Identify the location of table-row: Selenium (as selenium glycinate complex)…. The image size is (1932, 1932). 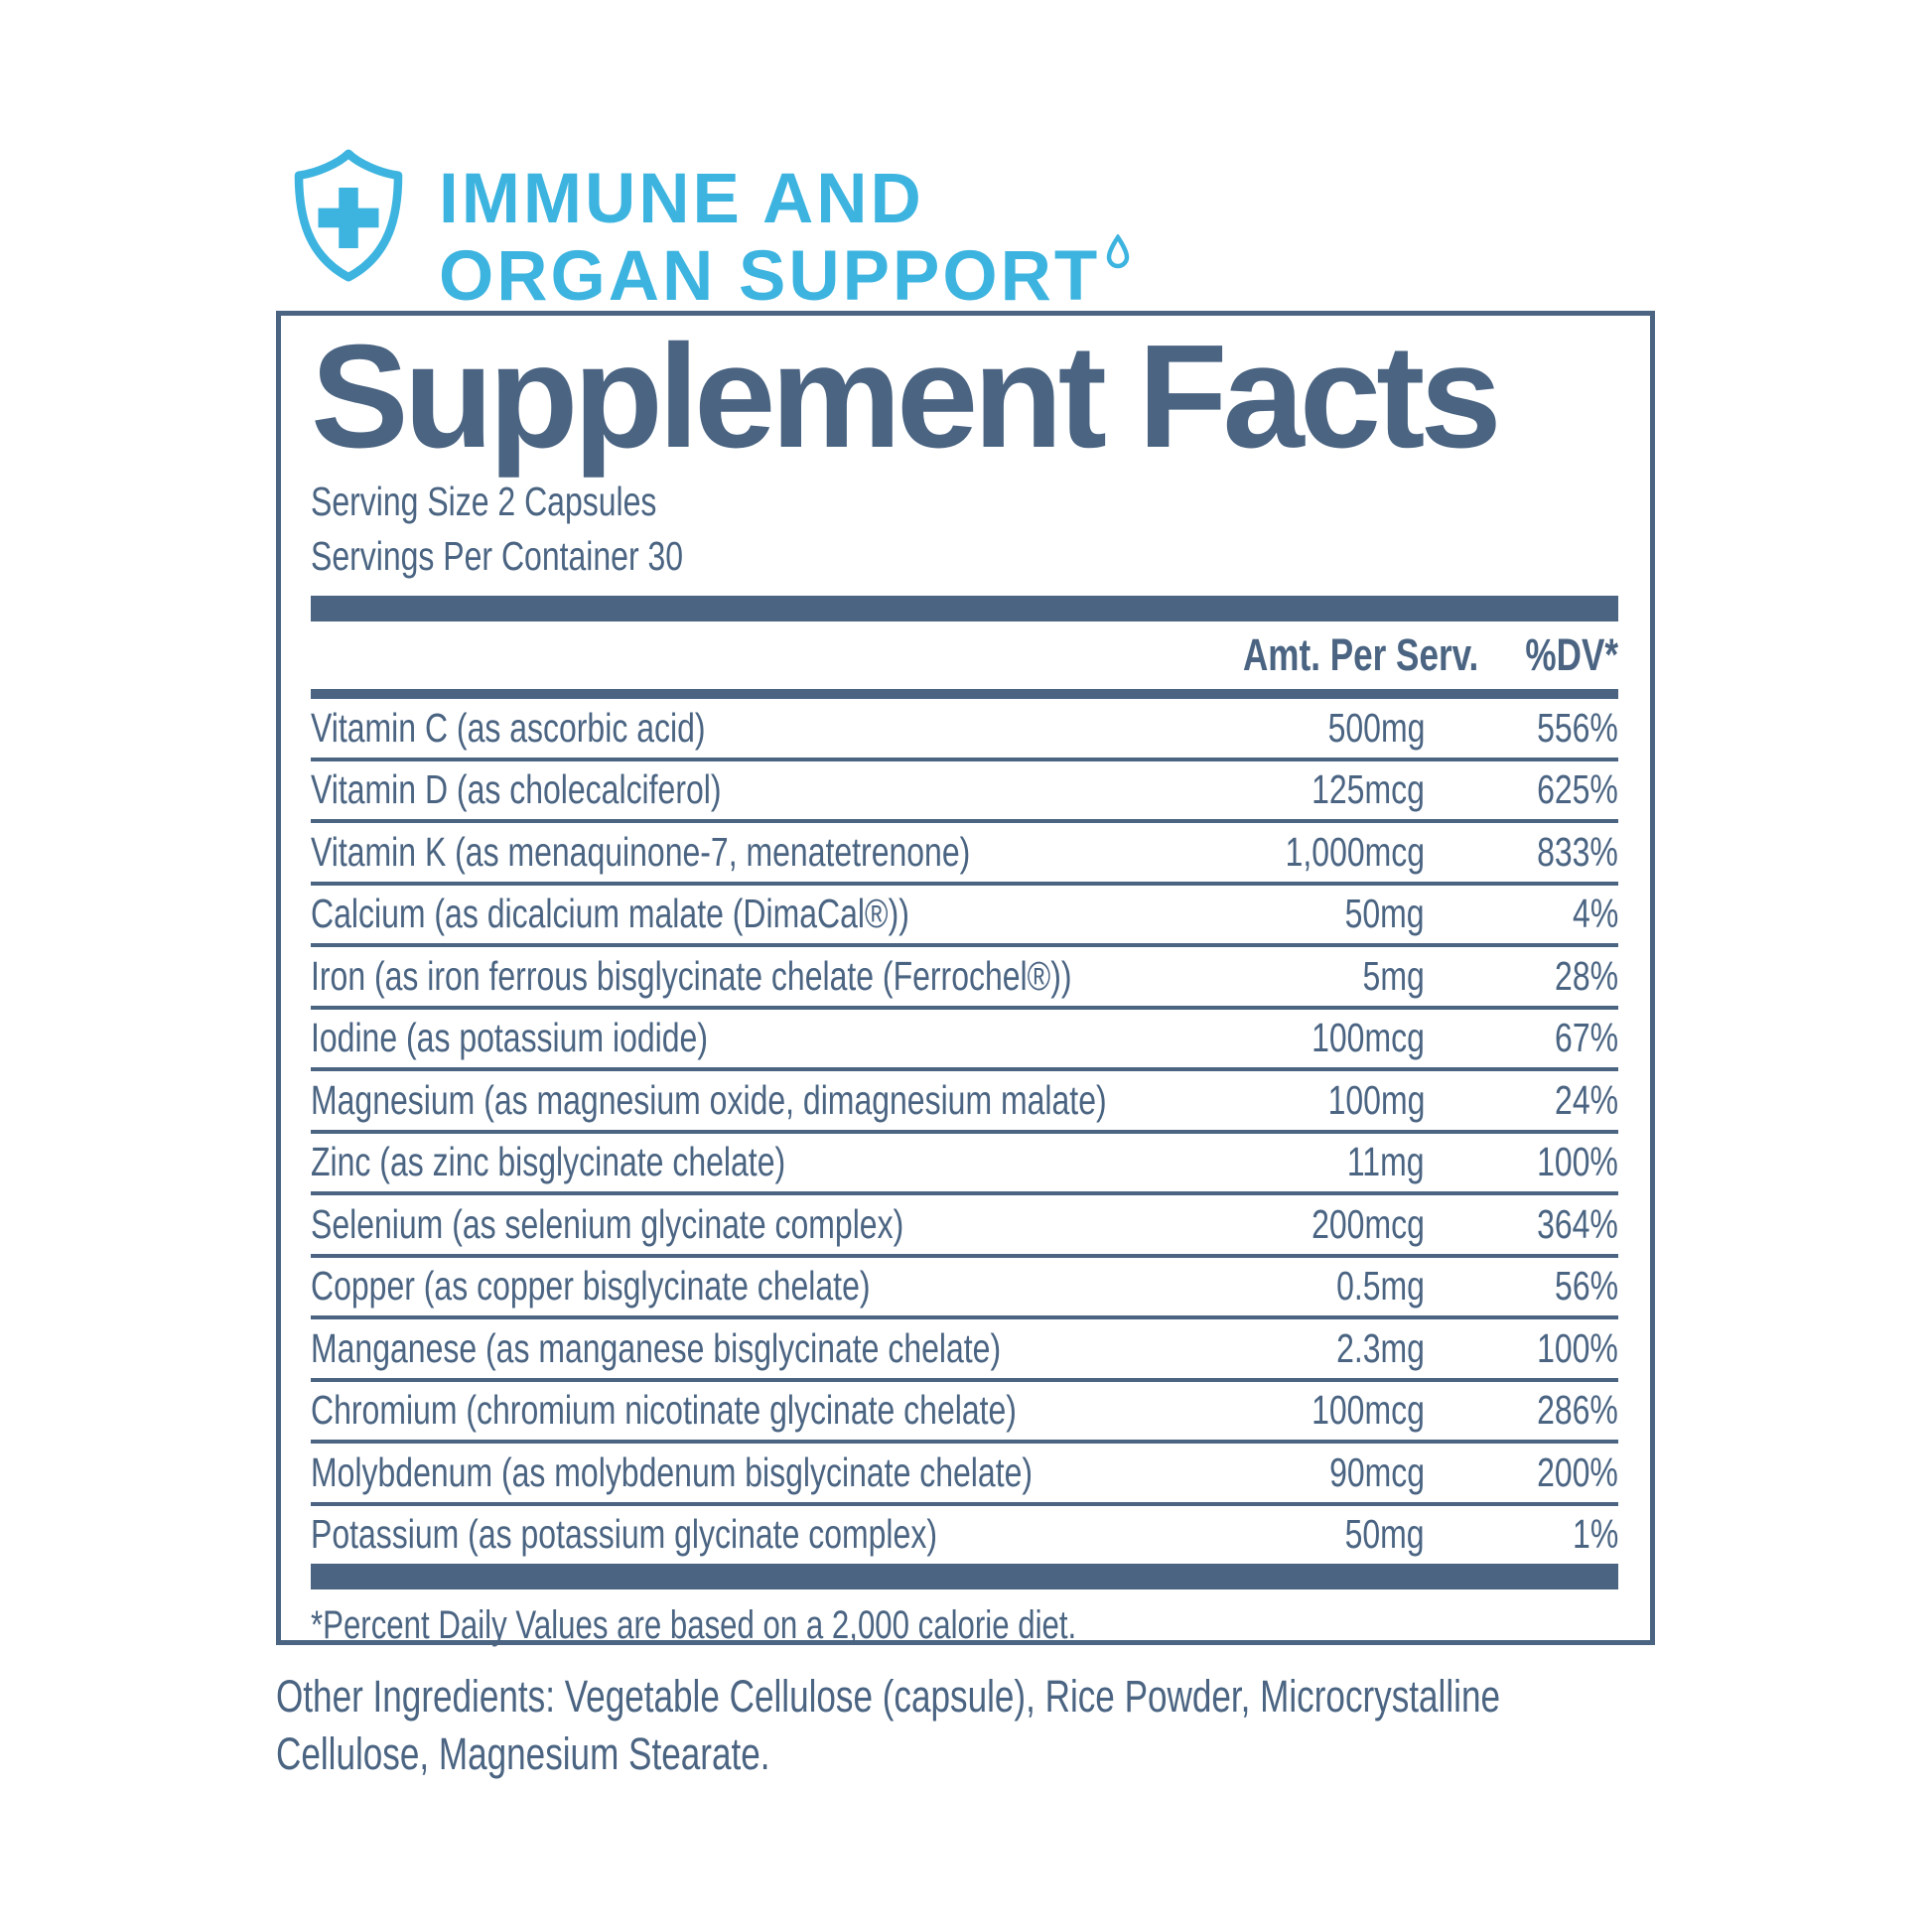
(965, 1226).